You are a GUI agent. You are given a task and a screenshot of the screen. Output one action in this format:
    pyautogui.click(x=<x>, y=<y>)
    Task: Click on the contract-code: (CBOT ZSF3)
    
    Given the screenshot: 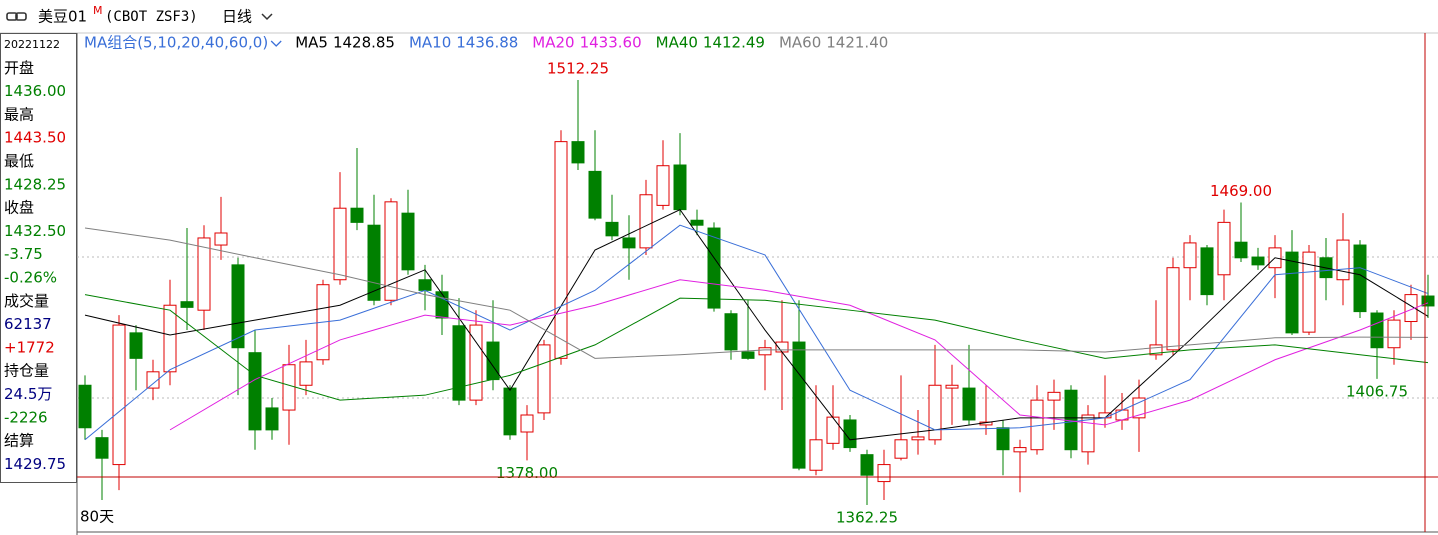 What is the action you would take?
    pyautogui.click(x=151, y=17)
    